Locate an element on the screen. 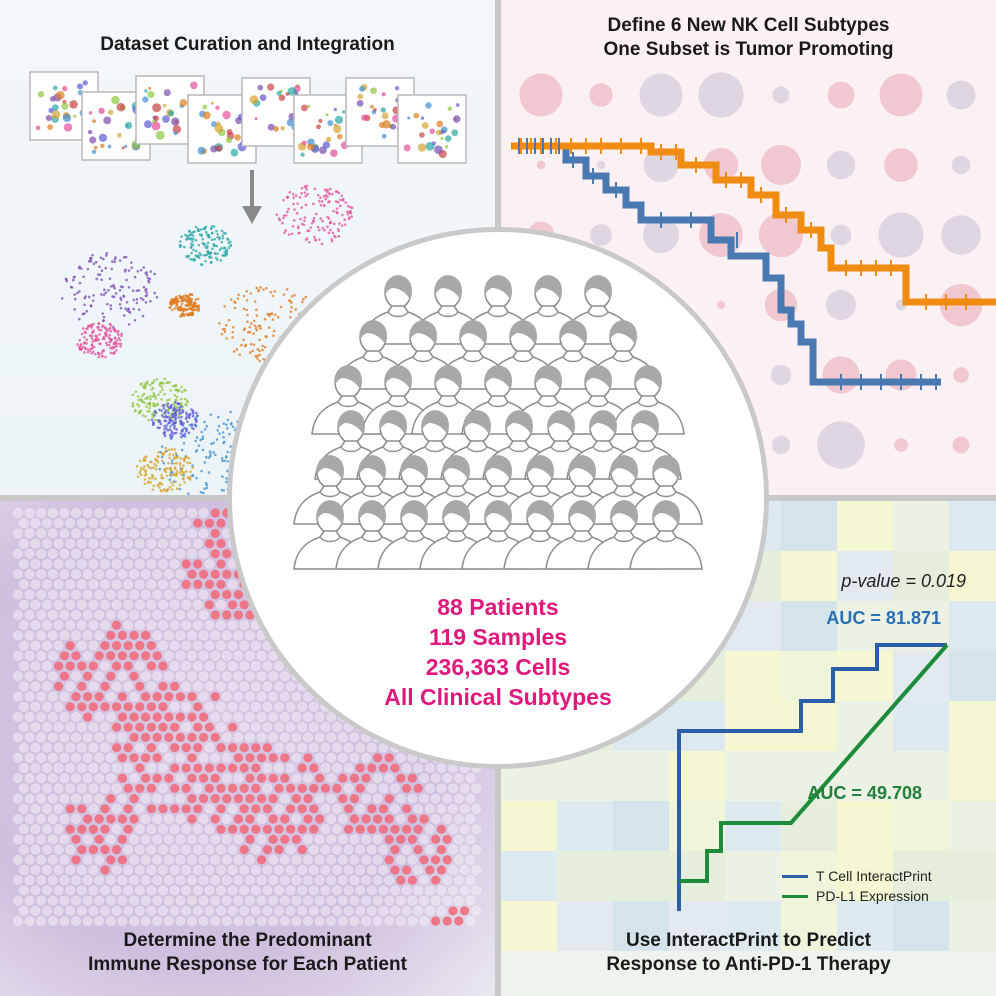 Image resolution: width=996 pixels, height=996 pixels. auc-tcell-label: AUC = 81.871 is located at coordinates (883, 618).